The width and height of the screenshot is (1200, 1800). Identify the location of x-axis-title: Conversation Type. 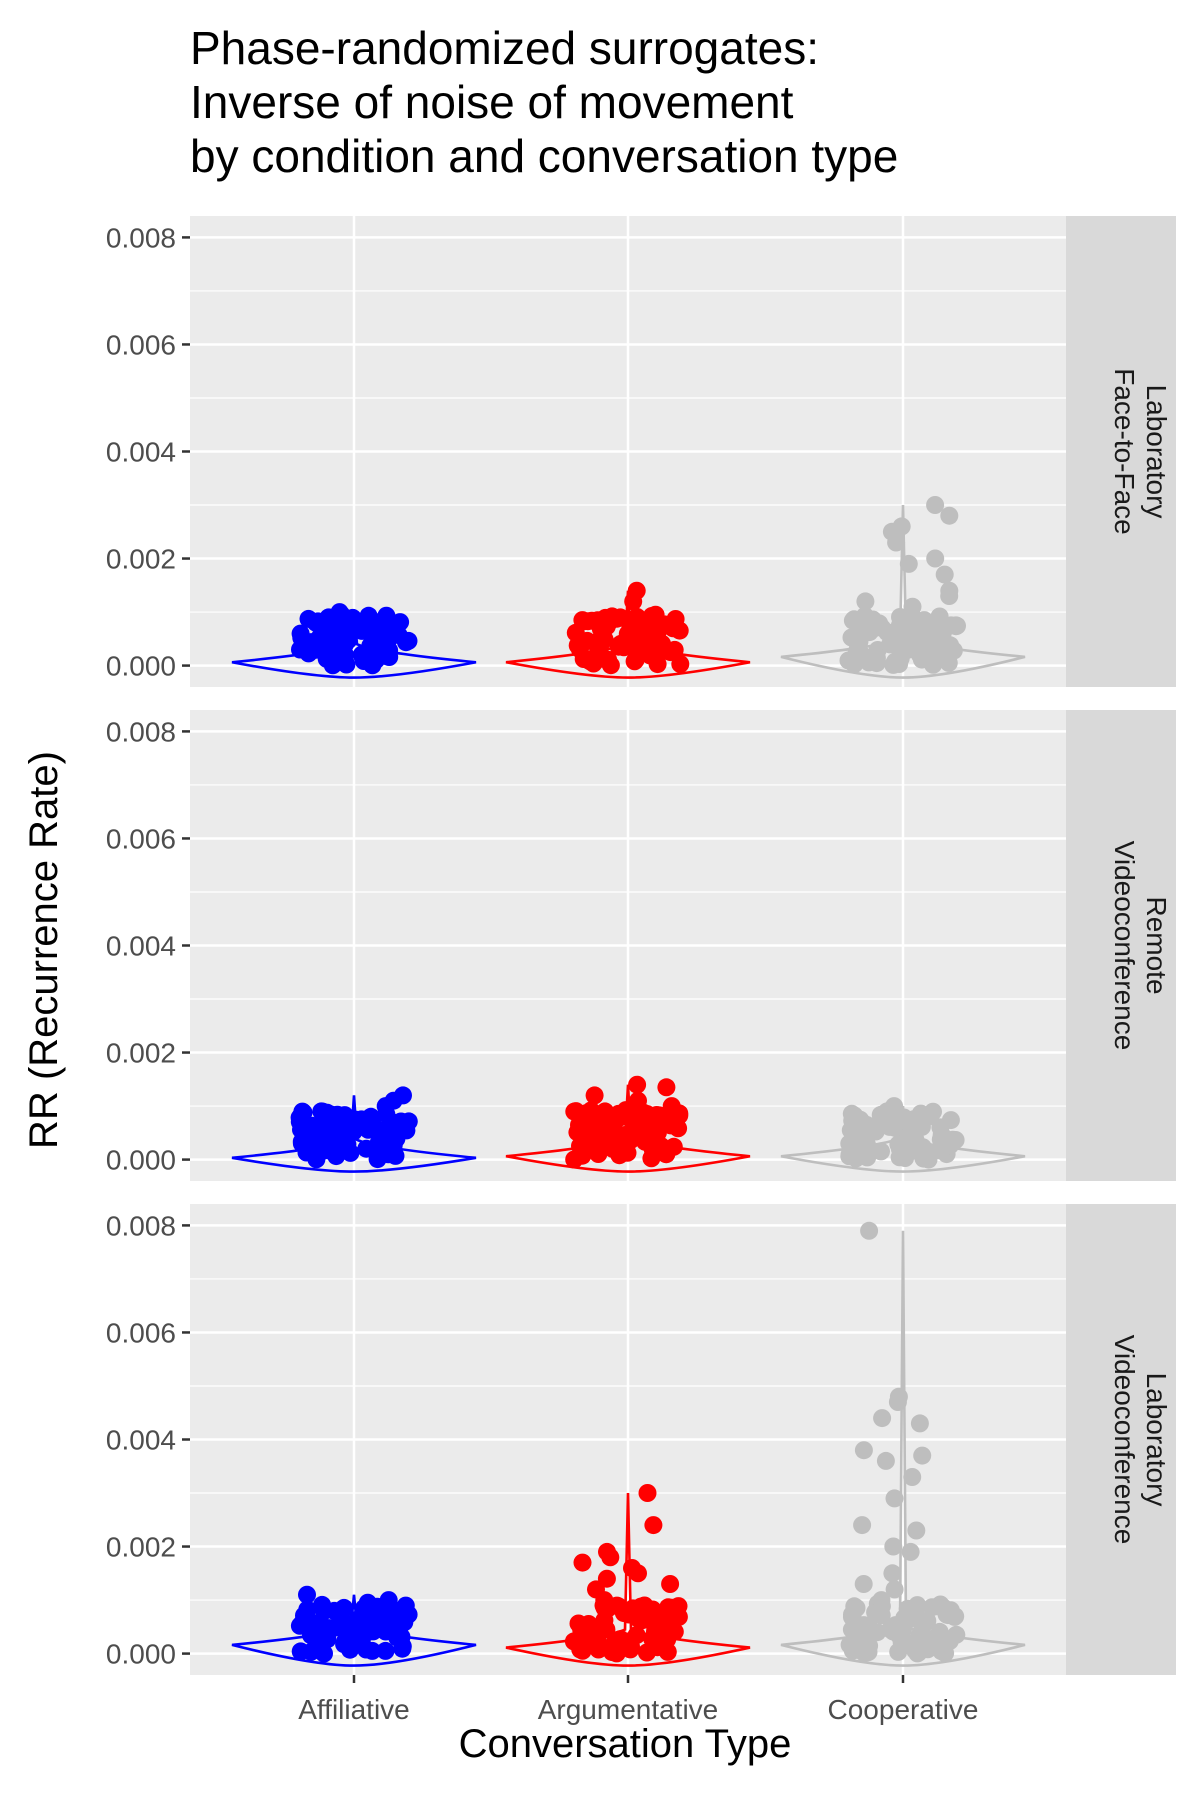
(625, 1744).